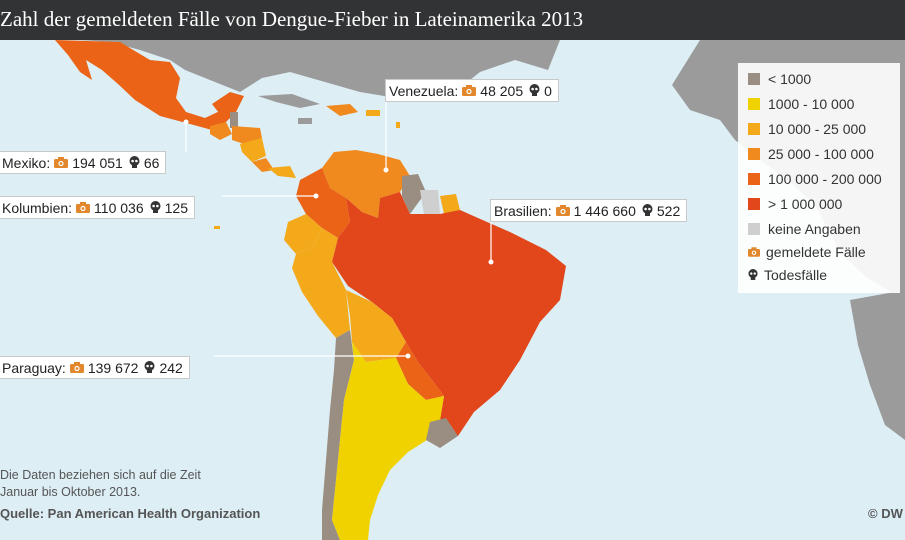 The height and width of the screenshot is (540, 905). What do you see at coordinates (814, 229) in the screenshot?
I see `legend-label: keine Angaben` at bounding box center [814, 229].